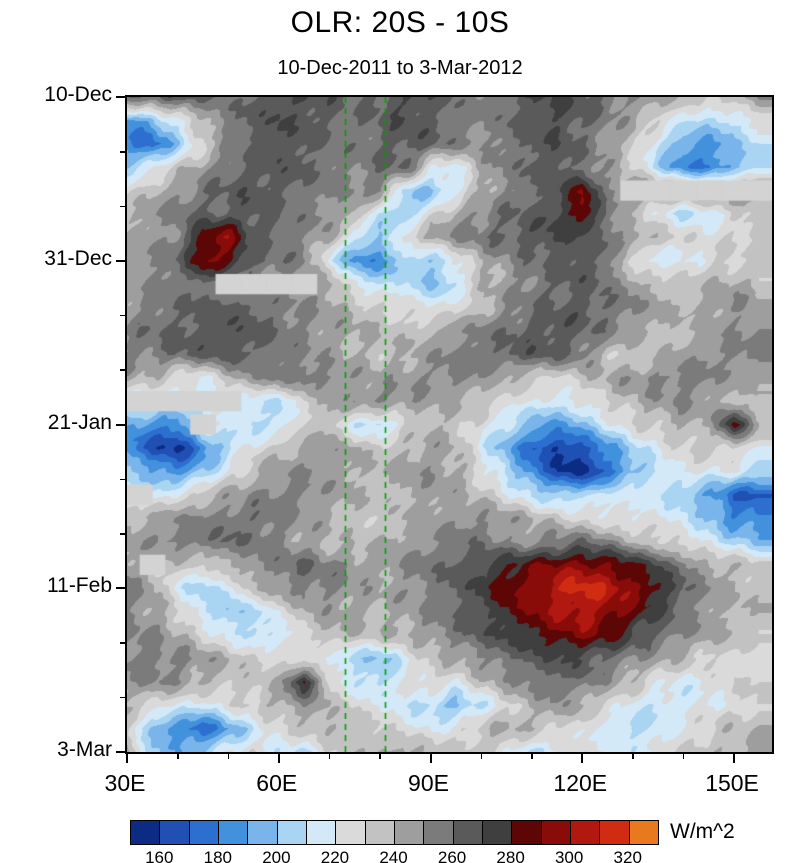  Describe the element at coordinates (78, 94) in the screenshot. I see `y-tick-label: 10-Dec` at that location.